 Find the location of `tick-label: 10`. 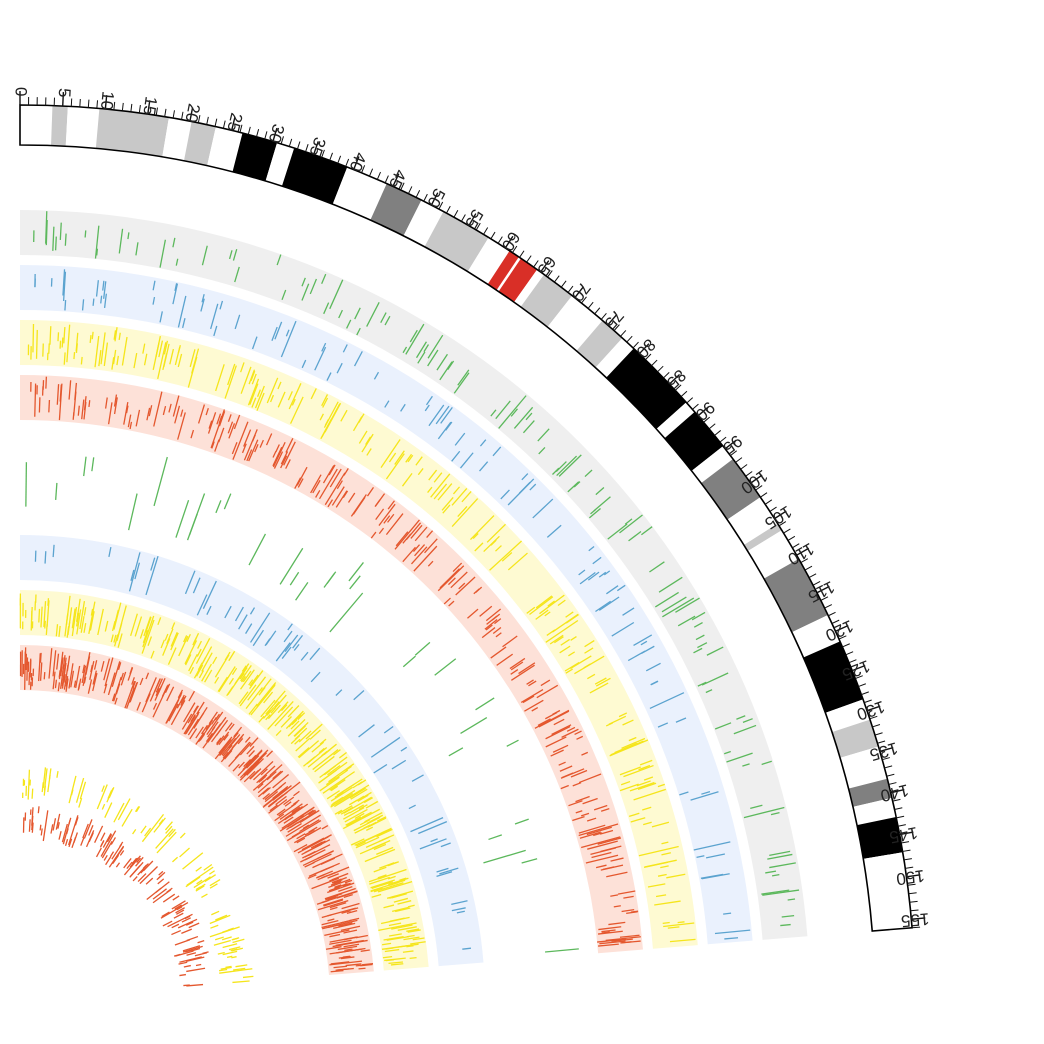

tick-label: 10 is located at coordinates (107, 100).